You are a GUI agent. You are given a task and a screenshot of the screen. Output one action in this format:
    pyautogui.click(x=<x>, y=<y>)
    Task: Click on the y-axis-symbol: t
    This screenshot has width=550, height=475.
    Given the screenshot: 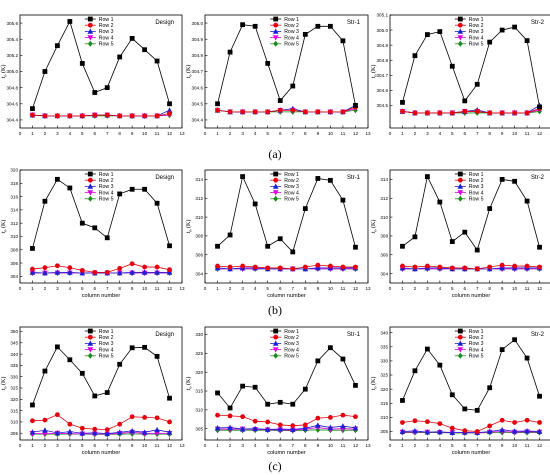 What is the action you would take?
    pyautogui.click(x=189, y=232)
    